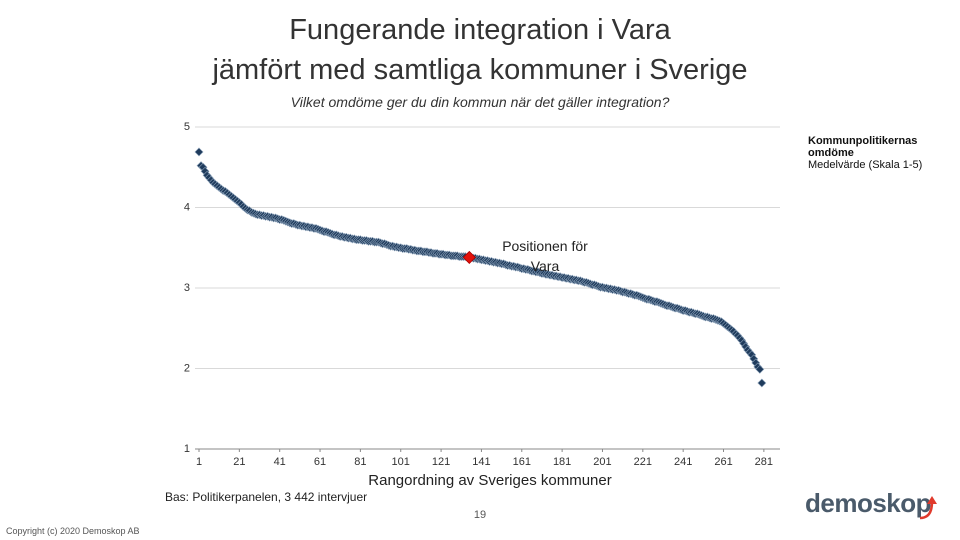  Describe the element at coordinates (562, 462) in the screenshot. I see `x-tick-label: 181` at that location.